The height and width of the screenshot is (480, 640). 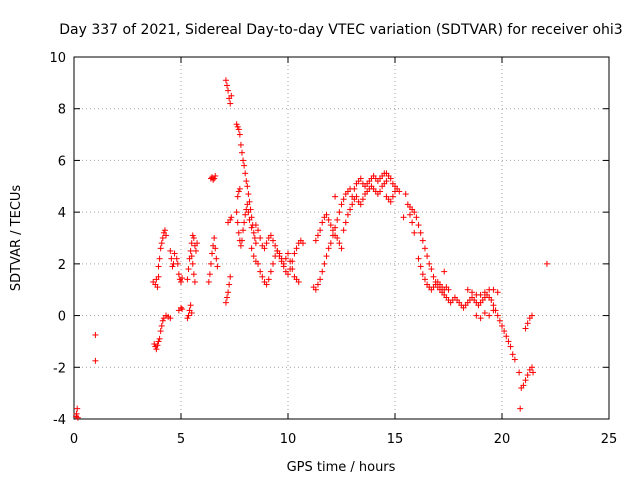 I want to click on x-tick-label: 5, so click(x=181, y=439).